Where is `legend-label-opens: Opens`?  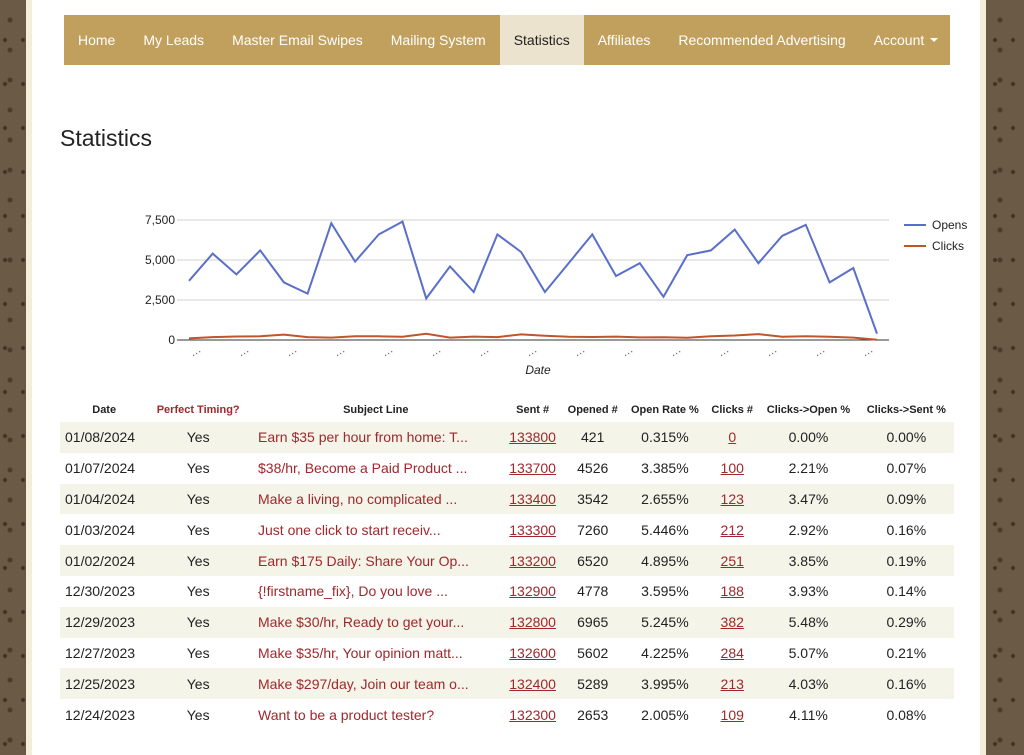
legend-label-opens: Opens is located at coordinates (949, 225).